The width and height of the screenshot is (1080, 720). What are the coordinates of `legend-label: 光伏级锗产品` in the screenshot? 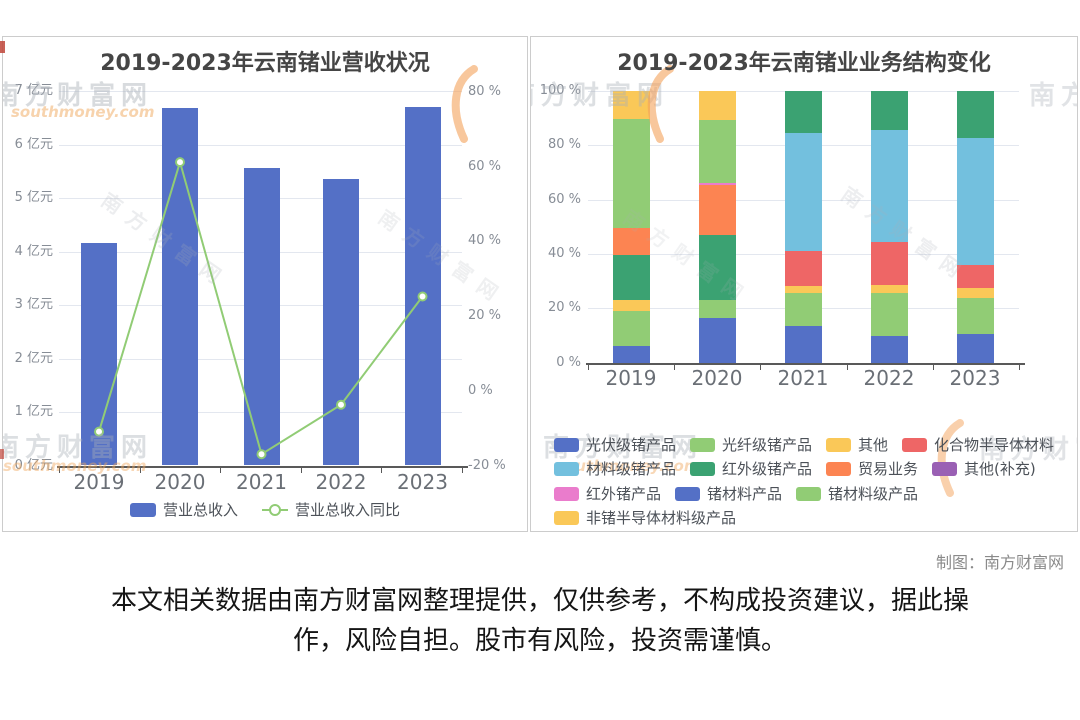 It's located at (631, 445).